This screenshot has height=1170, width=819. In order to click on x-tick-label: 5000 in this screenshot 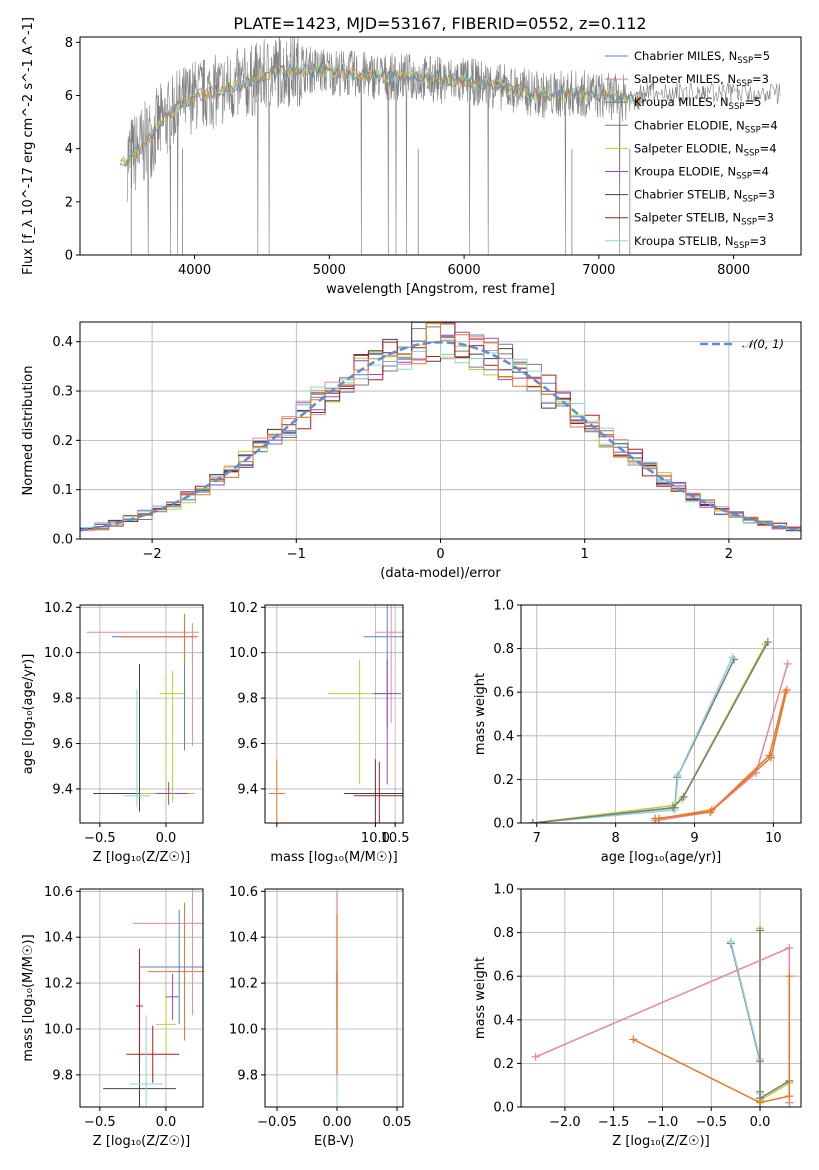, I will do `click(329, 270)`.